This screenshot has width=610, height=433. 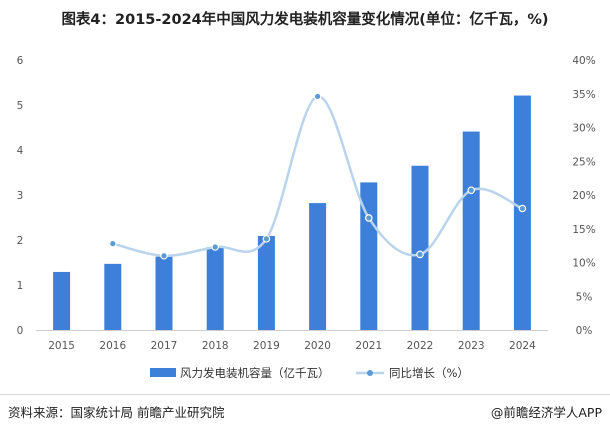 I want to click on legend-bar-label: 风力发电装机容量（亿千瓦）, so click(x=255, y=373).